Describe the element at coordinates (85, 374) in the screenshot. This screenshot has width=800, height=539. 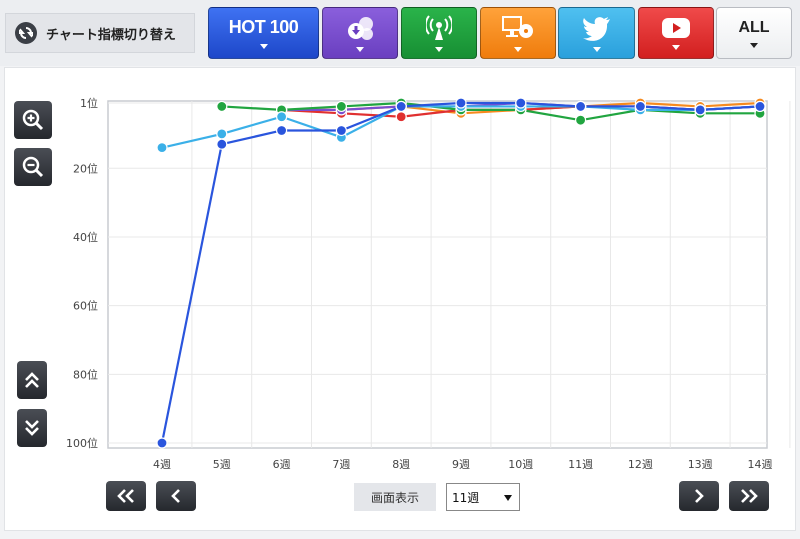
I see `y-tick-label: 80位` at that location.